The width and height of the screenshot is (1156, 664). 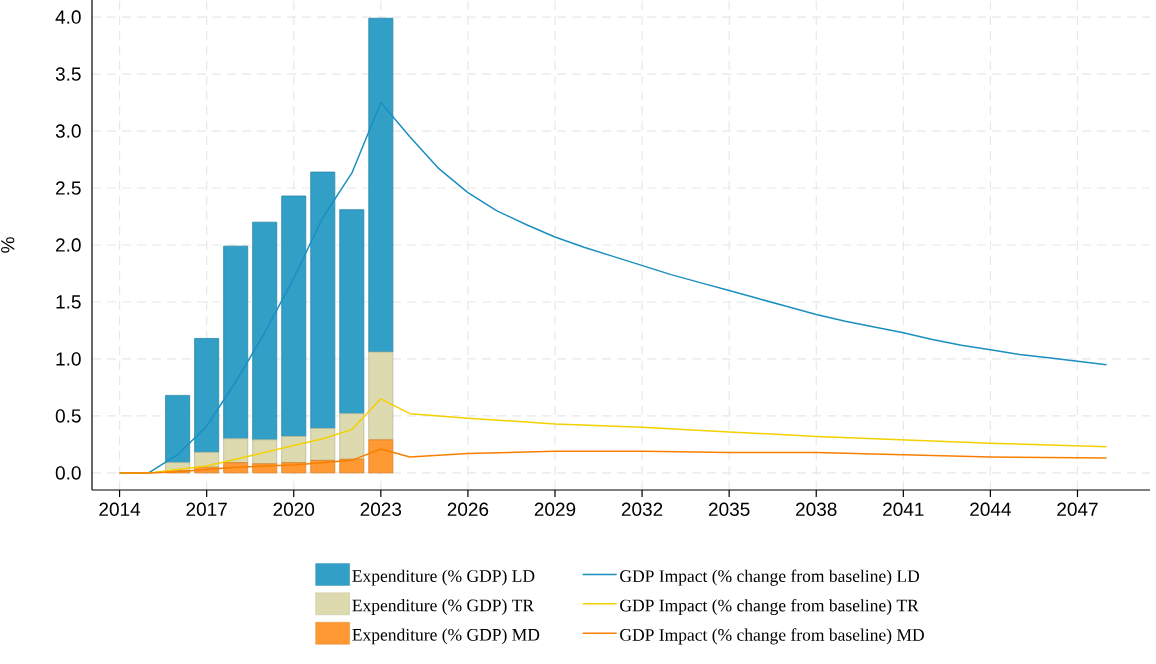 I want to click on y-tick-label: 0.0, so click(x=68, y=473).